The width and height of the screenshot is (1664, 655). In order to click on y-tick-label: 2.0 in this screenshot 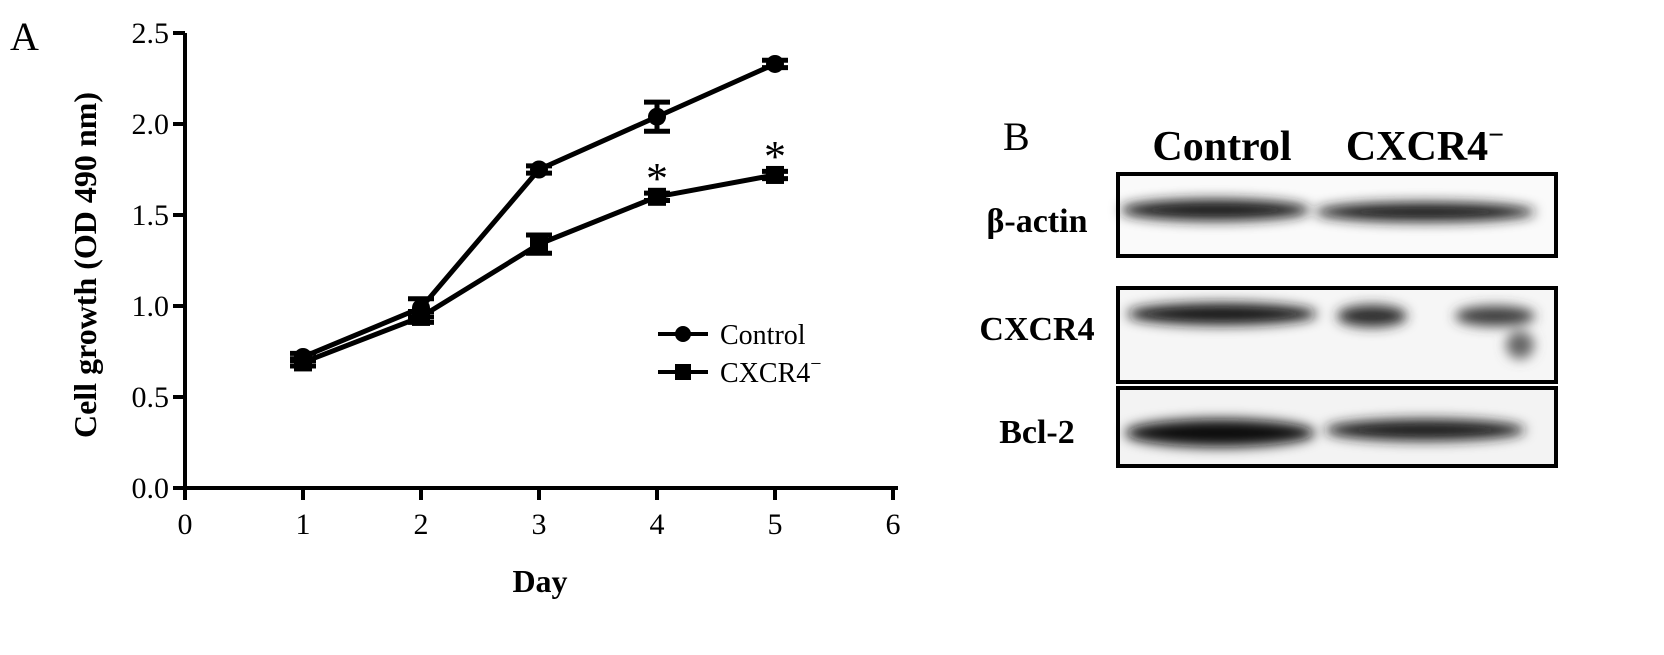, I will do `click(151, 124)`.